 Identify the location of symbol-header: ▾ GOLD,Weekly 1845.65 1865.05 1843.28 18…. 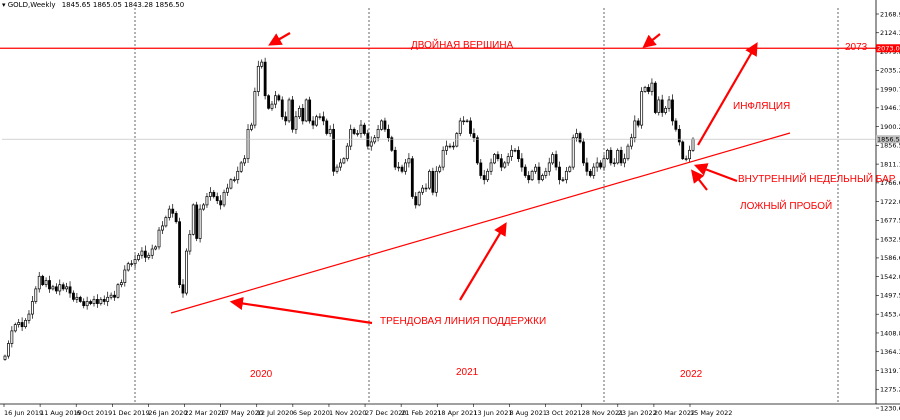
(93, 5).